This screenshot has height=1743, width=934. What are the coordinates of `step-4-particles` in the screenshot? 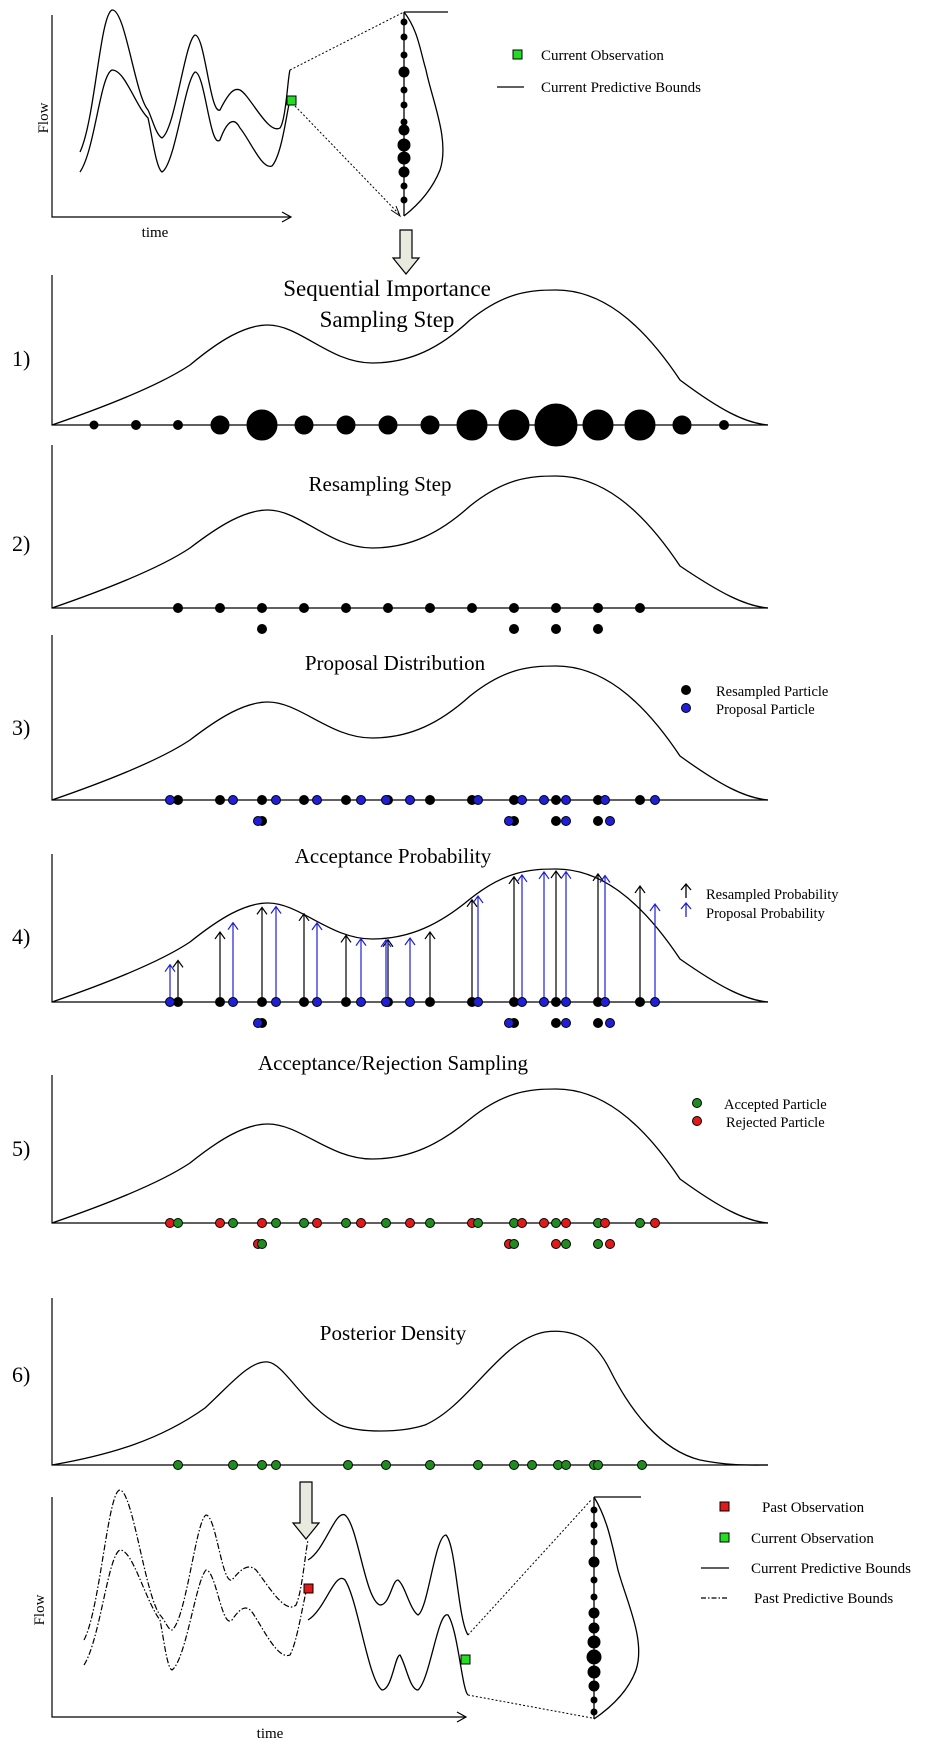 It's located at (412, 1012).